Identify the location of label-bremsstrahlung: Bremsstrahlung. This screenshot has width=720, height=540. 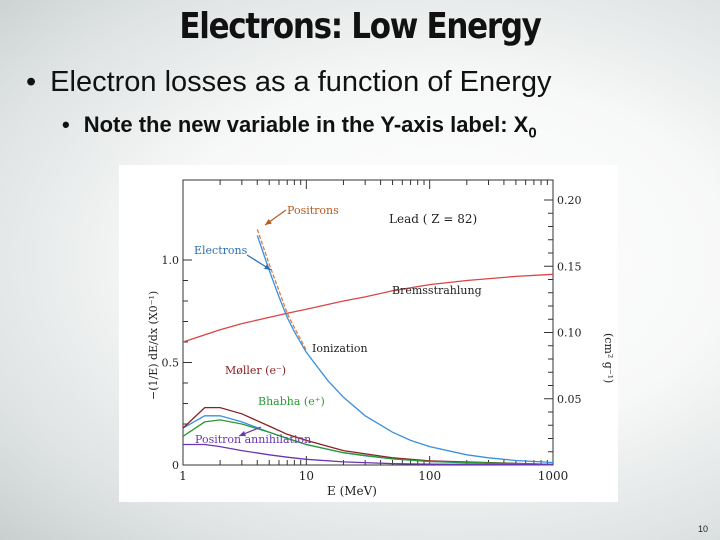
(437, 290).